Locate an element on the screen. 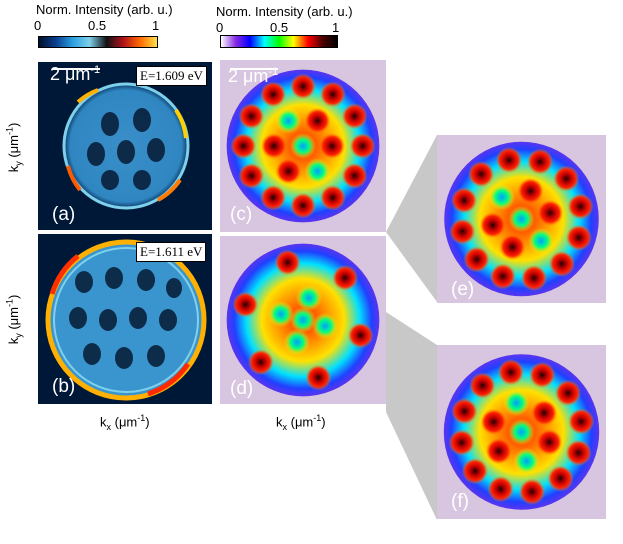 This screenshot has width=623, height=544. panel-b-energy: E=1.611 eV is located at coordinates (171, 252).